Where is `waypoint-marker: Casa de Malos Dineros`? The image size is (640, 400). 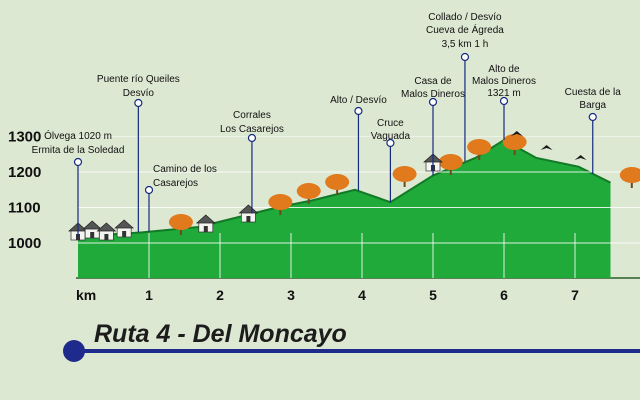
waypoint-marker: Casa de Malos Dineros is located at coordinates (433, 126).